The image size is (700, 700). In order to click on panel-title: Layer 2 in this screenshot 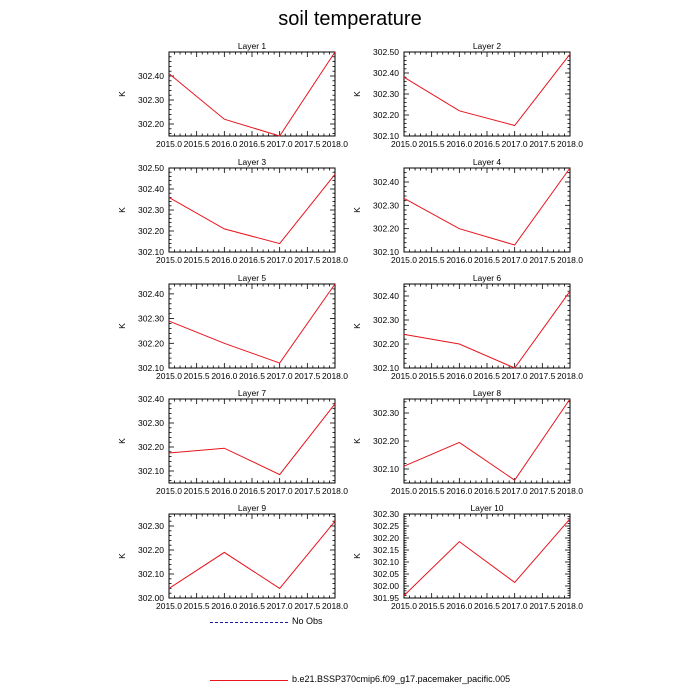, I will do `click(487, 46)`.